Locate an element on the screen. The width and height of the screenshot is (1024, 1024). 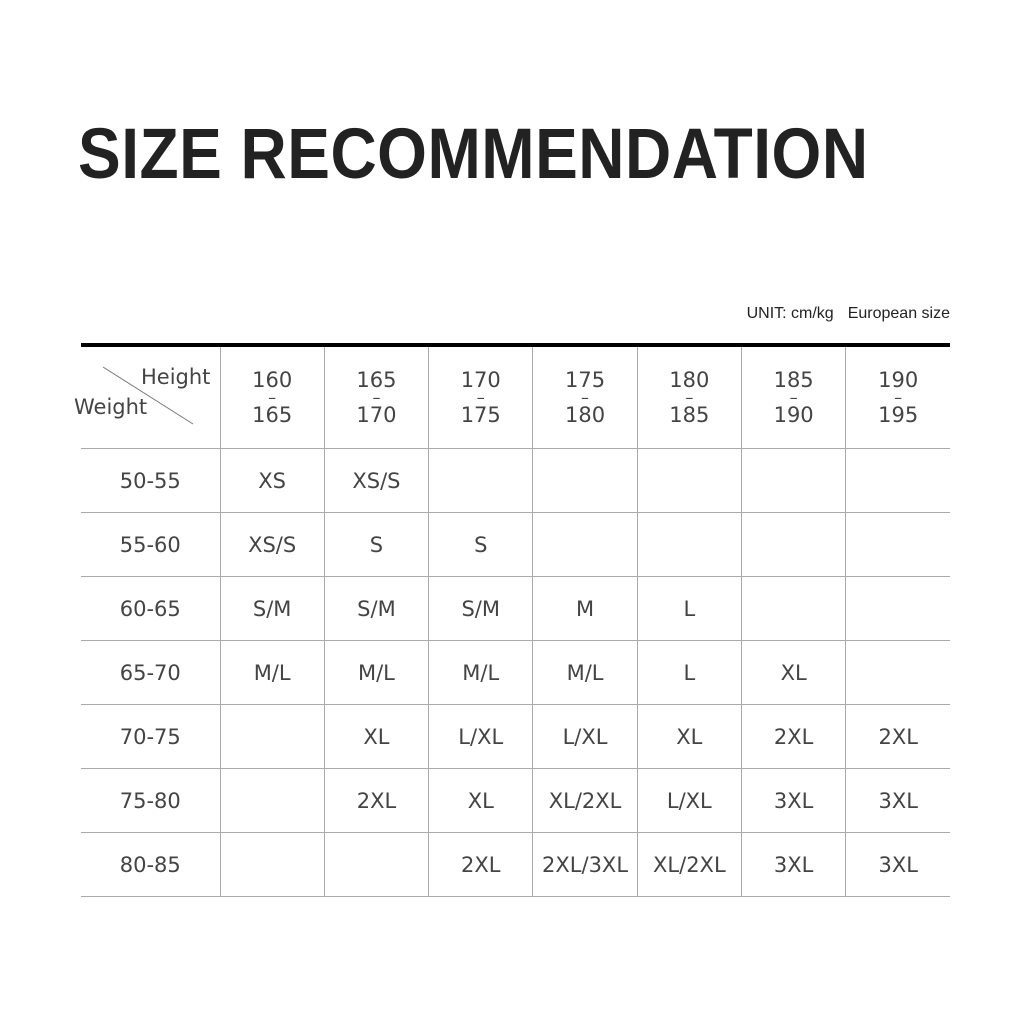
table-top-rule is located at coordinates (515, 345).